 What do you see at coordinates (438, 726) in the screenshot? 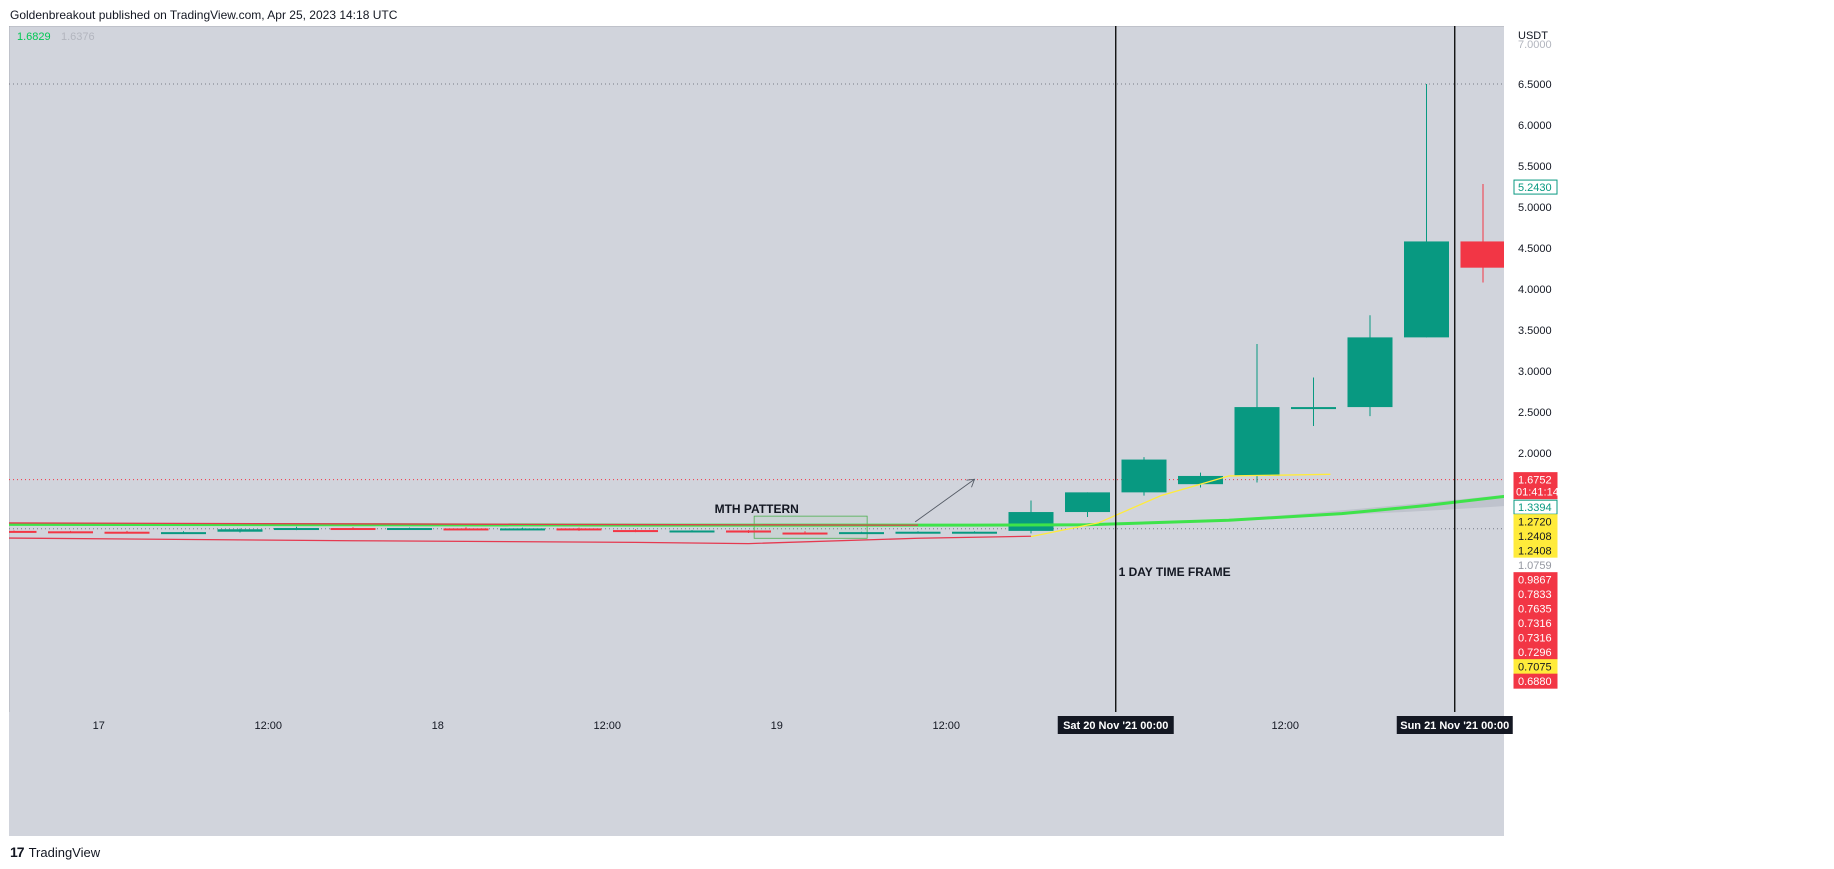
I see `x-tick-label: 18` at bounding box center [438, 726].